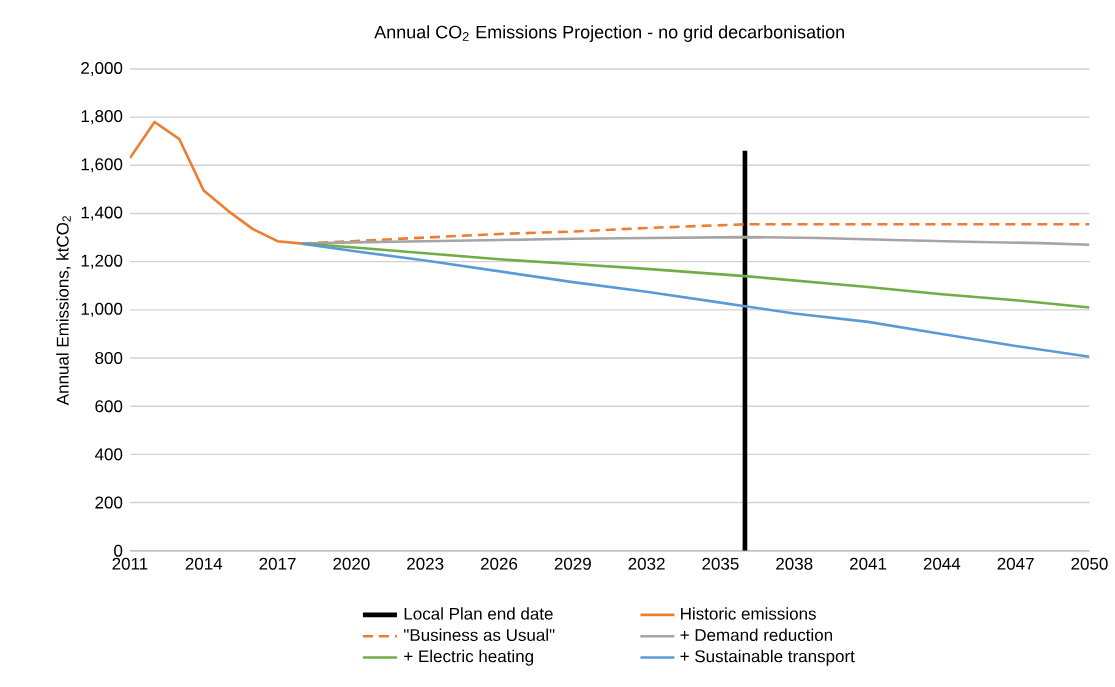 Image resolution: width=1115 pixels, height=687 pixels. I want to click on x-tick-label: 2026, so click(499, 563).